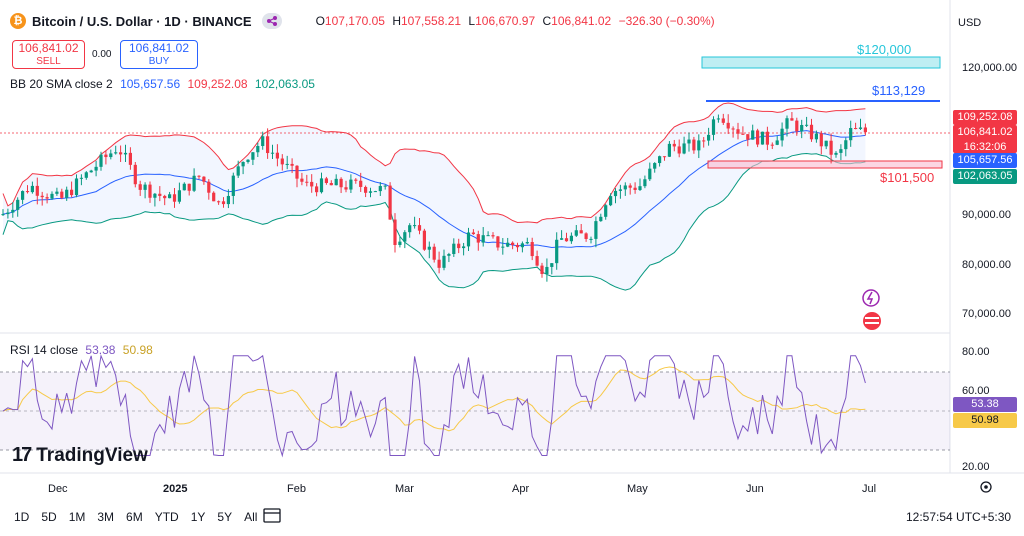  Describe the element at coordinates (271, 21) in the screenshot. I see `share-icon` at that location.